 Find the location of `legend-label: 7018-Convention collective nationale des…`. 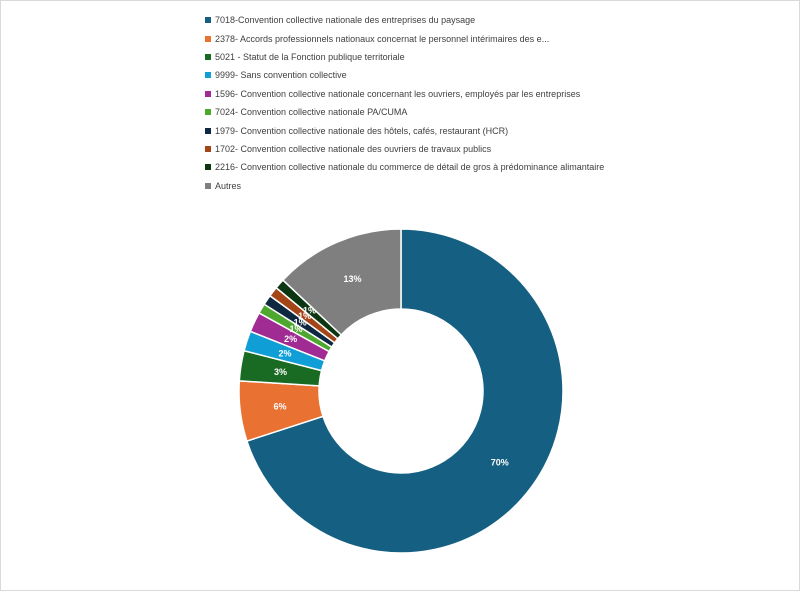

legend-label: 7018-Convention collective nationale des… is located at coordinates (345, 20).